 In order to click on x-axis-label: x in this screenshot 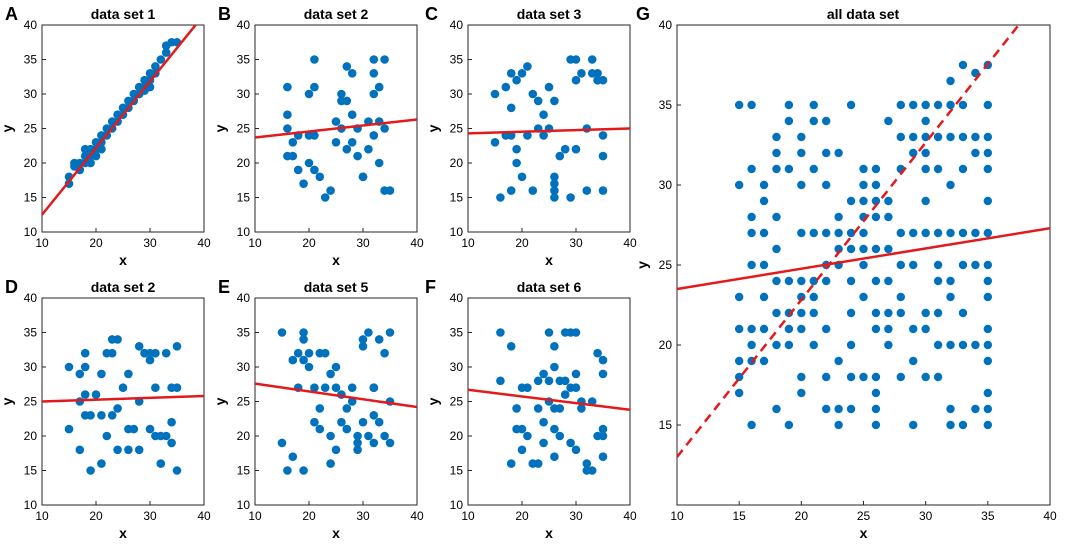, I will do `click(549, 533)`.